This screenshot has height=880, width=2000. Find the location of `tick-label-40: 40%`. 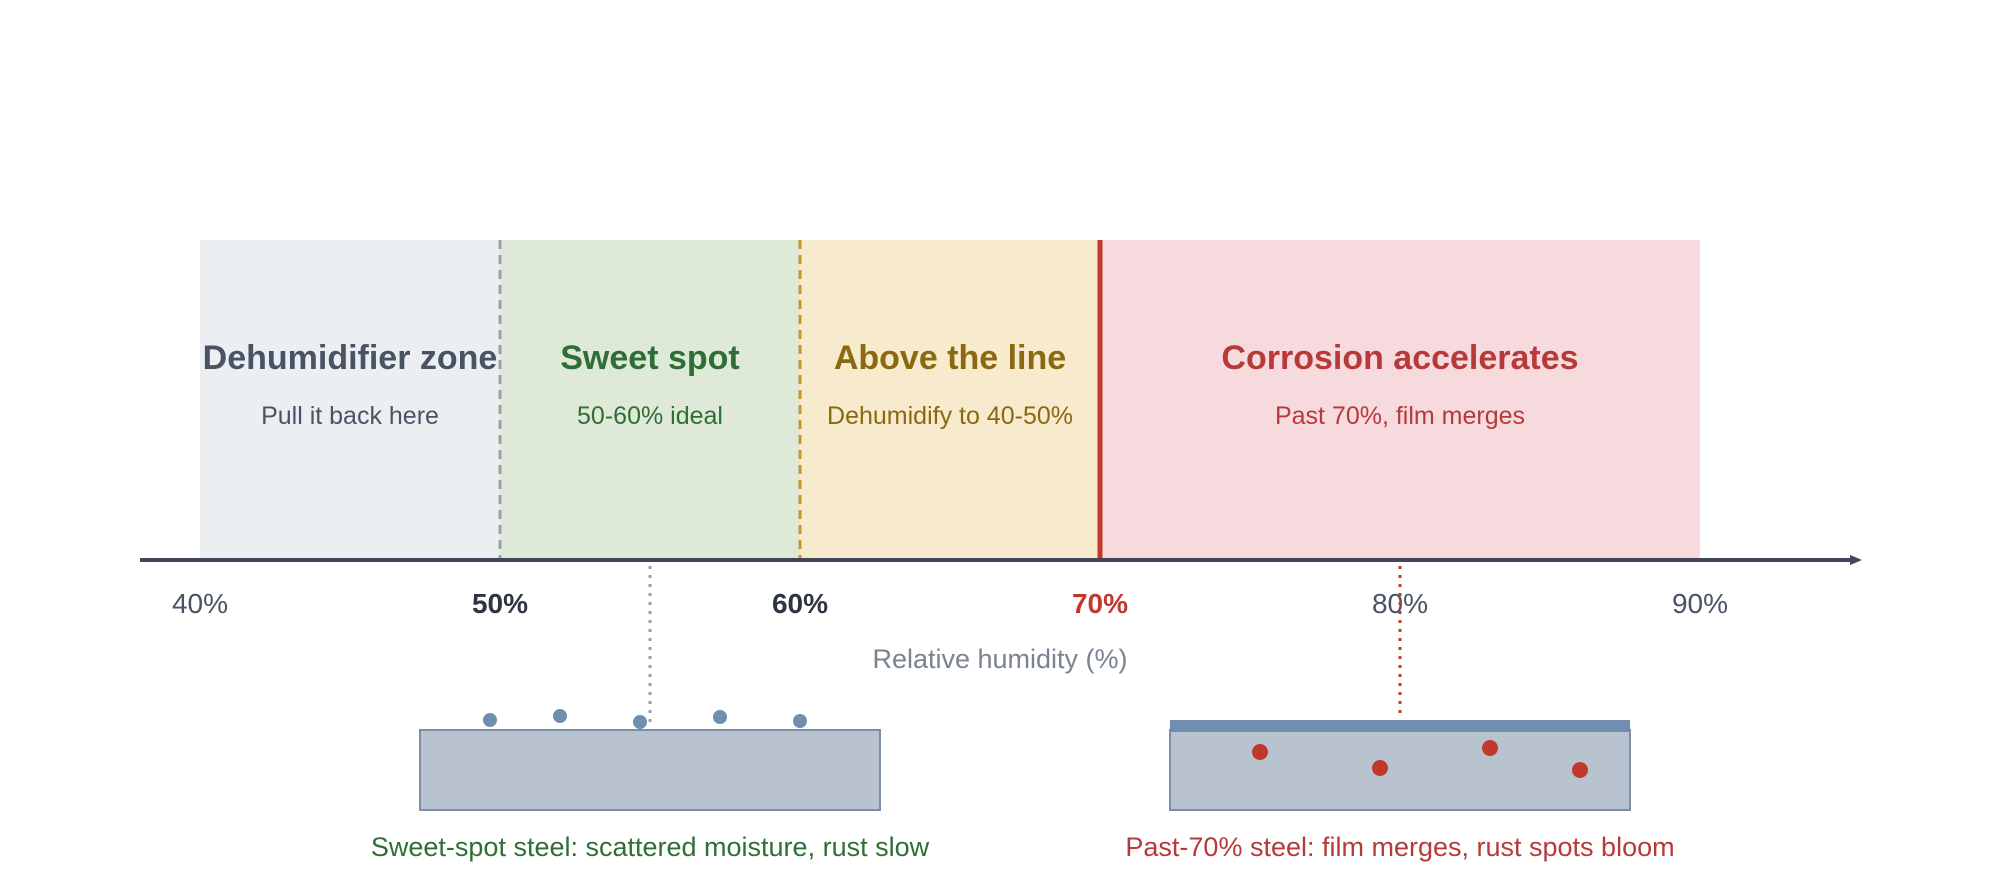

tick-label-40: 40% is located at coordinates (200, 603).